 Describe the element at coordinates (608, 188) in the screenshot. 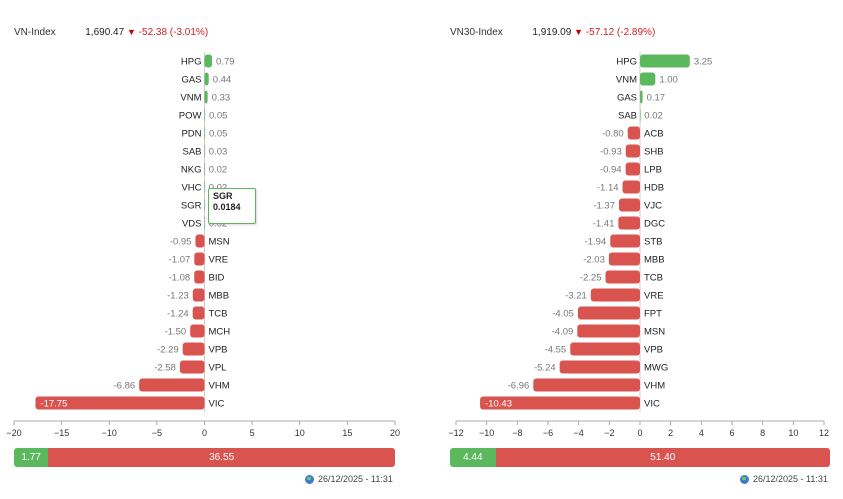

I see `value-label: -1.14` at that location.